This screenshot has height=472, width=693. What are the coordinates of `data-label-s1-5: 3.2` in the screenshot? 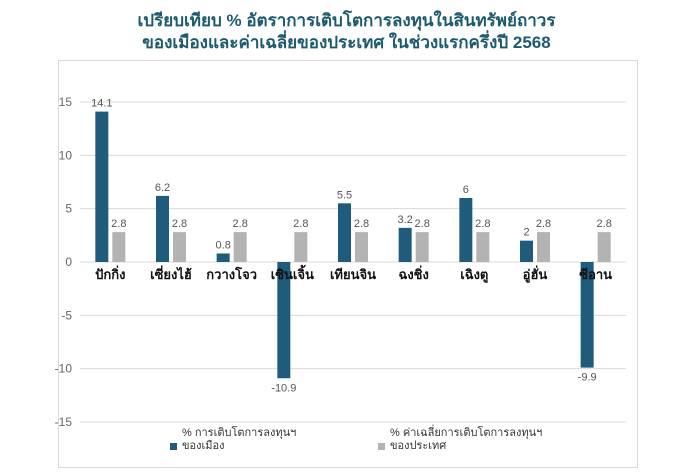 It's located at (405, 220).